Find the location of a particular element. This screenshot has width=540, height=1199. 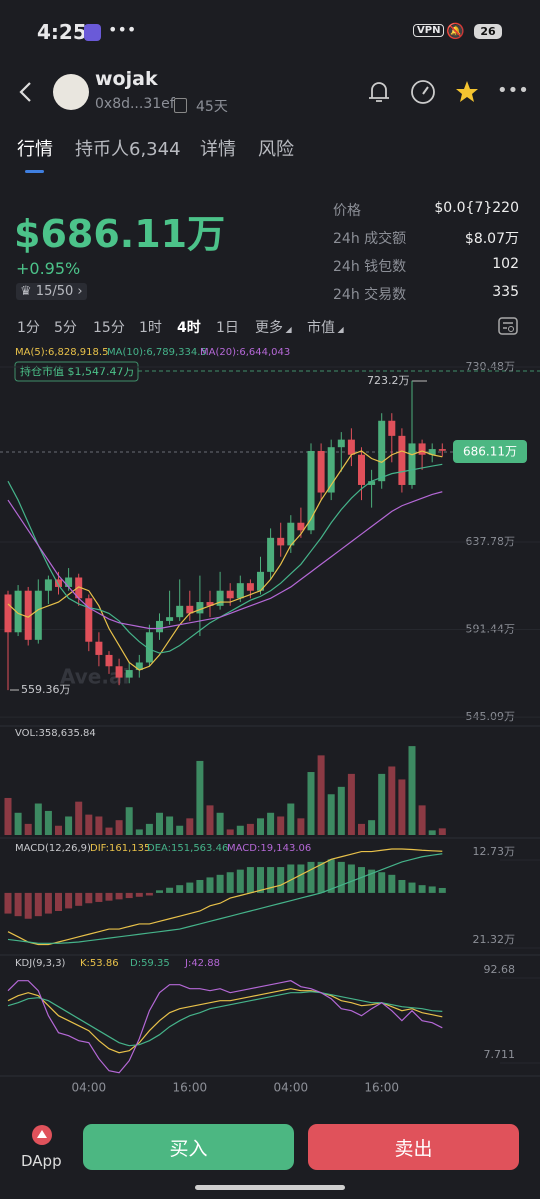

stat-value: 335 is located at coordinates (505, 292).